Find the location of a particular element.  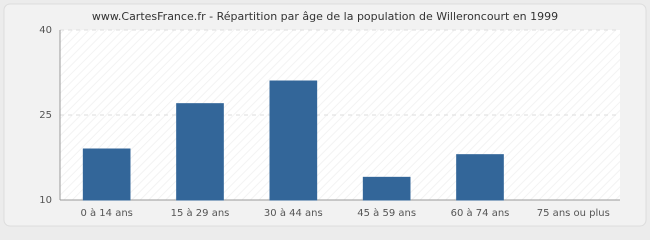

y-tick-label: 40 is located at coordinates (45, 30).